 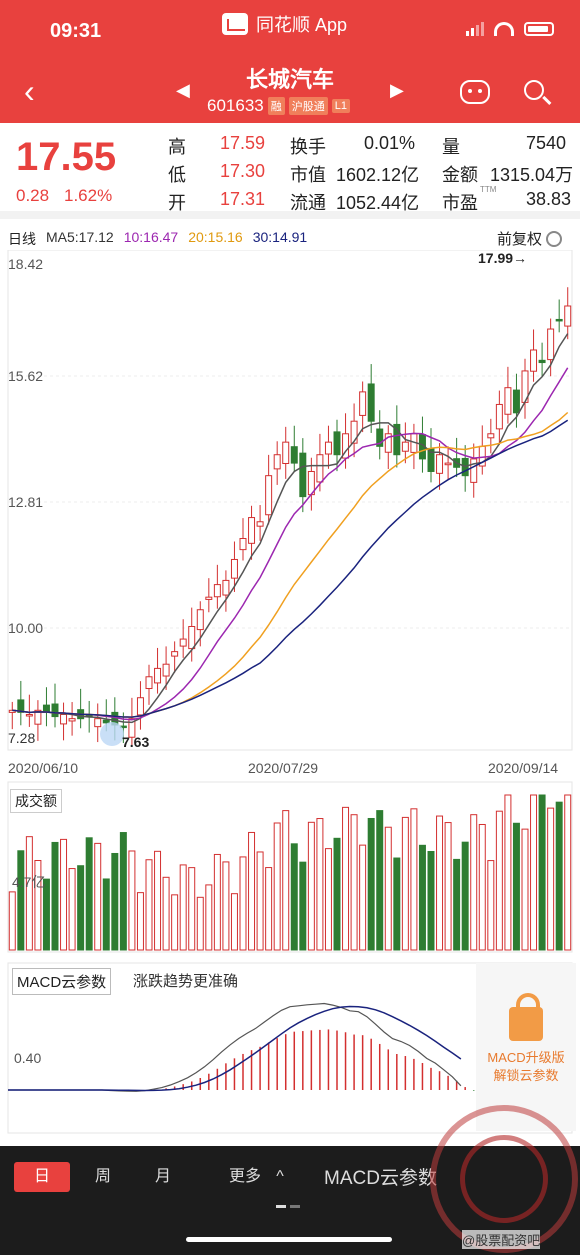 I want to click on gear-icon, so click(x=554, y=238).